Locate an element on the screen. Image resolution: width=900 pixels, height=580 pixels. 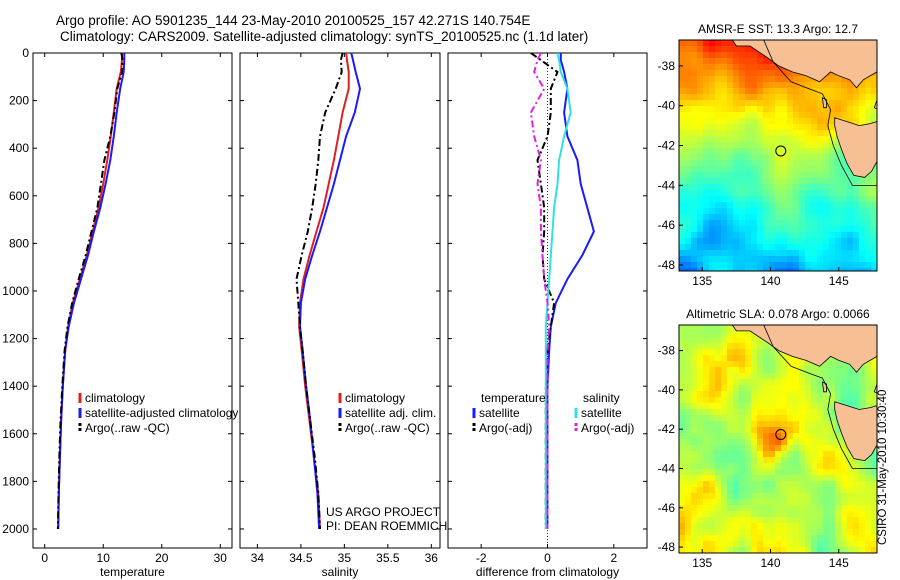
y-tick-label: 200 is located at coordinates (19, 101).